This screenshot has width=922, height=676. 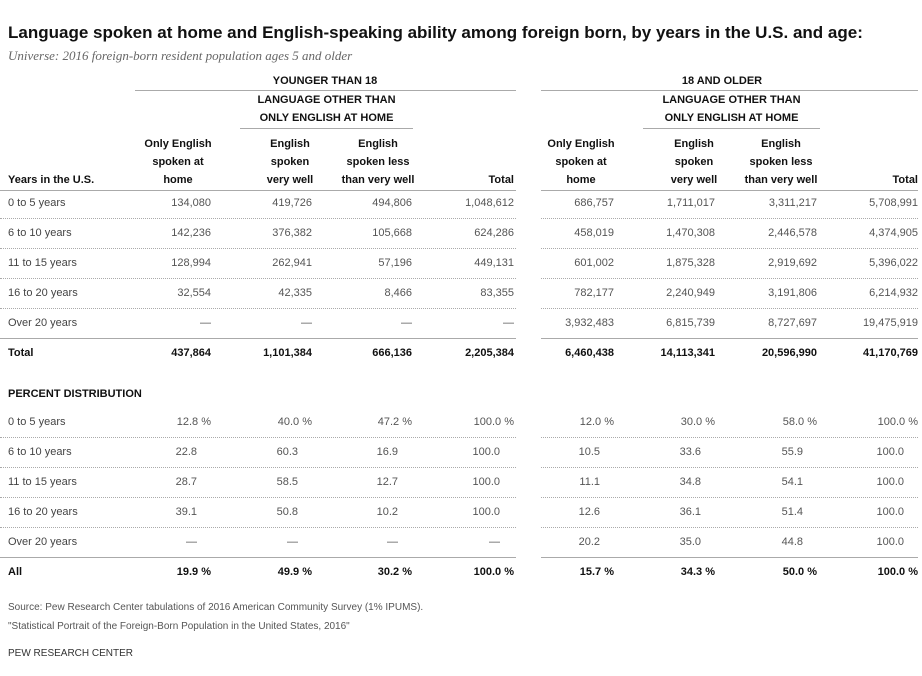 What do you see at coordinates (687, 353) in the screenshot?
I see `cell: 14,113,341` at bounding box center [687, 353].